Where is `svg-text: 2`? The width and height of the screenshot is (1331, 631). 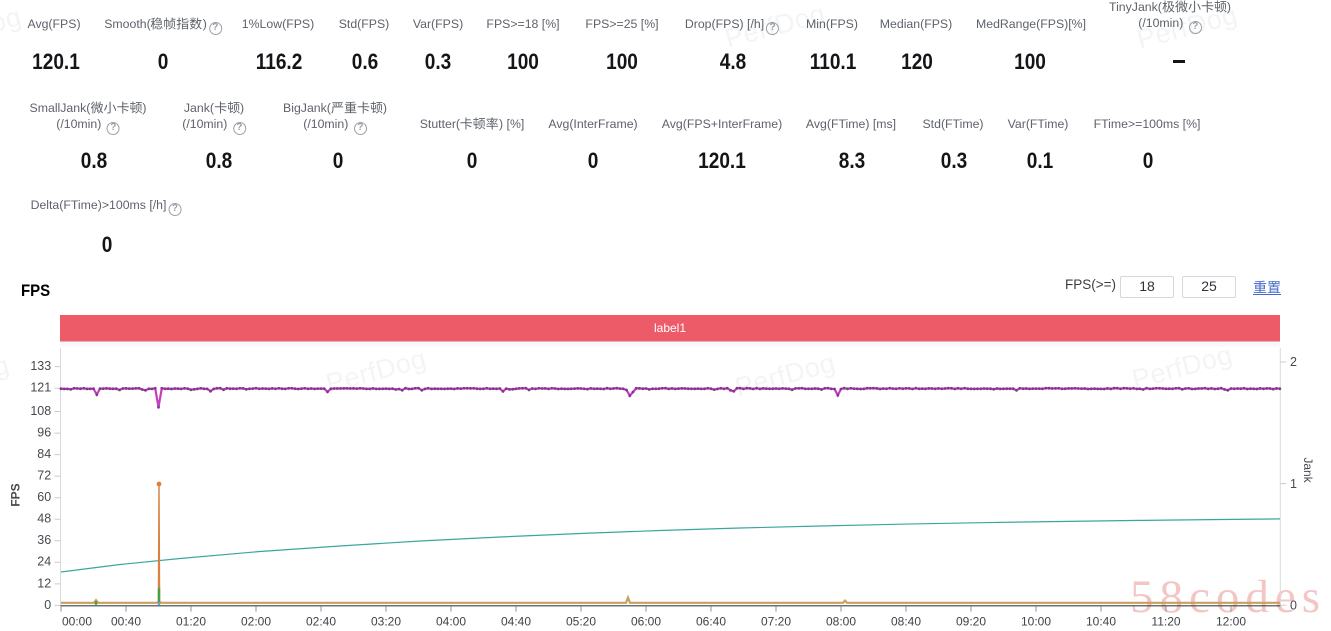
svg-text: 2 is located at coordinates (1293, 362).